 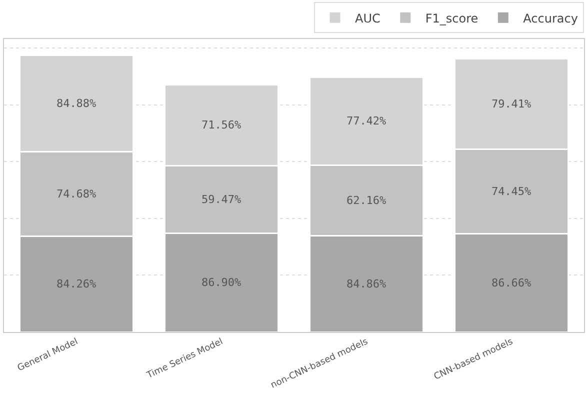 I want to click on data-label: 84.86%, so click(x=366, y=283).